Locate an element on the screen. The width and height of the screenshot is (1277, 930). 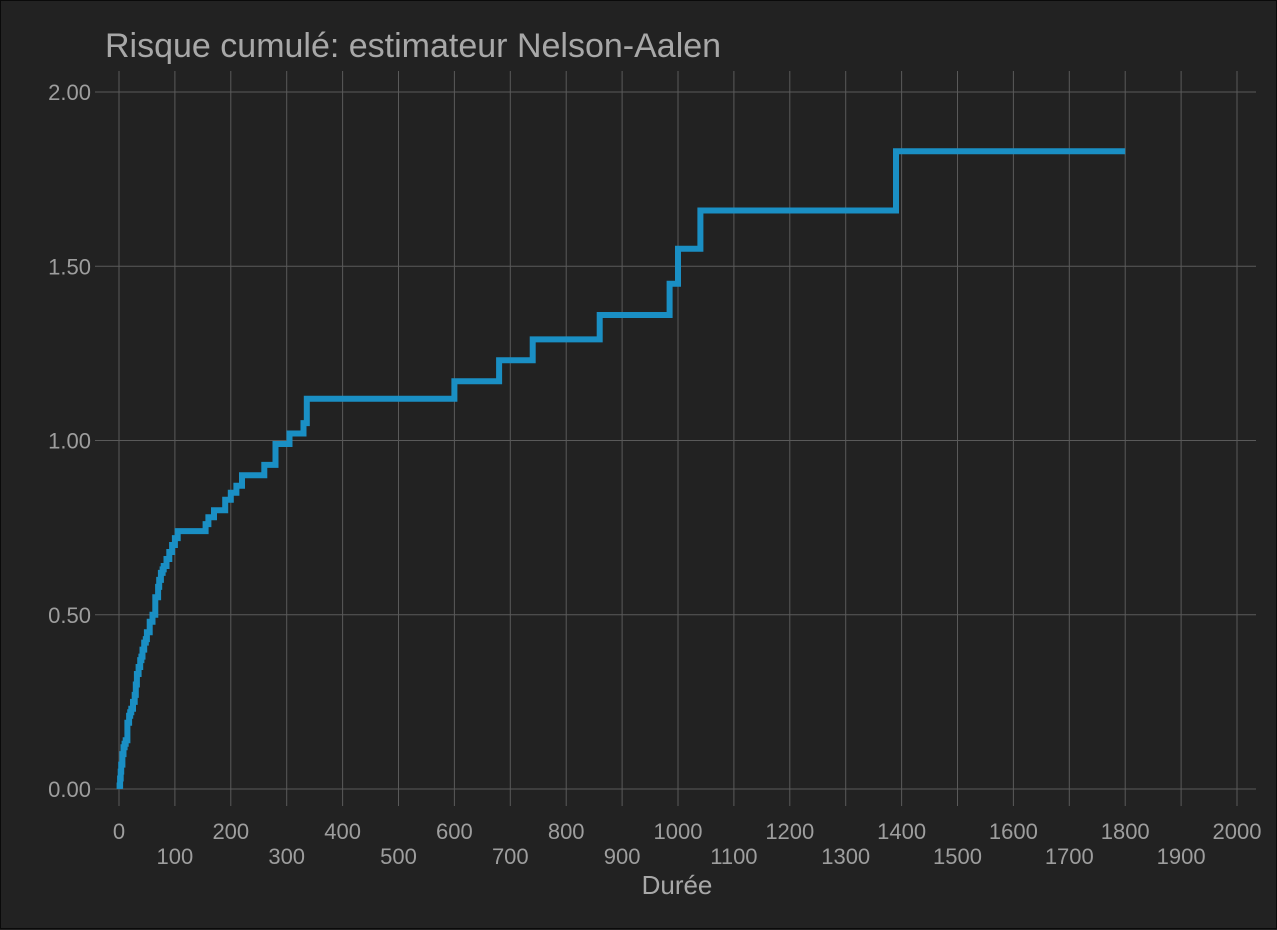
x-tick-label-upper: 0 is located at coordinates (119, 831).